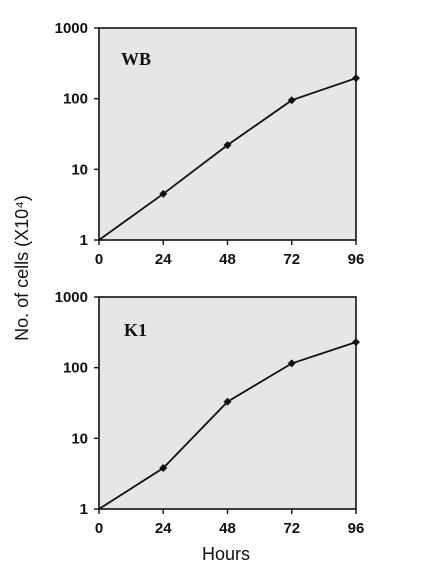 This screenshot has height=578, width=424. Describe the element at coordinates (226, 554) in the screenshot. I see `x-axis-title: Hours` at that location.